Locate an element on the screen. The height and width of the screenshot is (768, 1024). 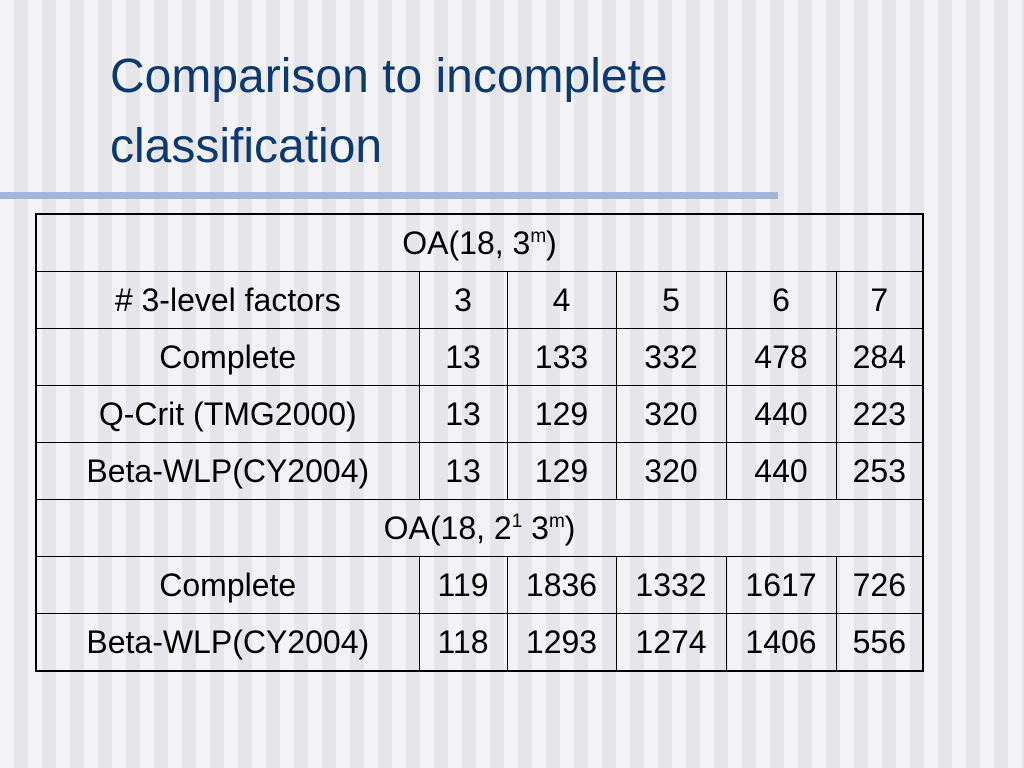
header-row: # 3-level factors 3 4 5 6 7 is located at coordinates (479, 300).